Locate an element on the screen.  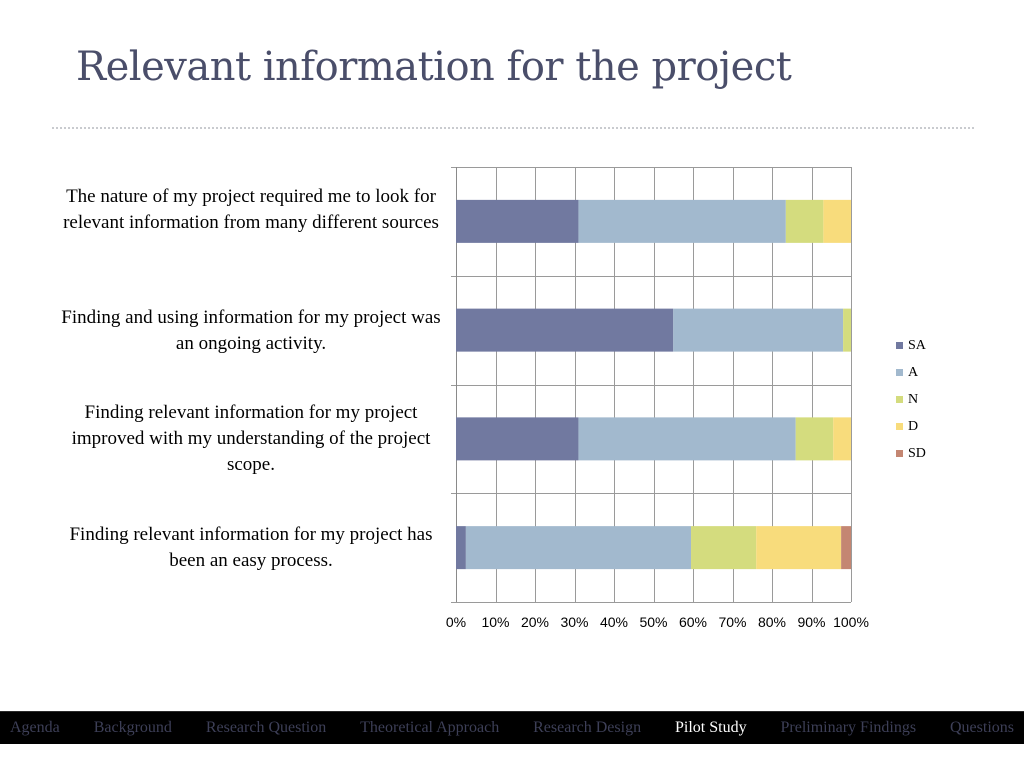
x-tick-label: 30% is located at coordinates (574, 622).